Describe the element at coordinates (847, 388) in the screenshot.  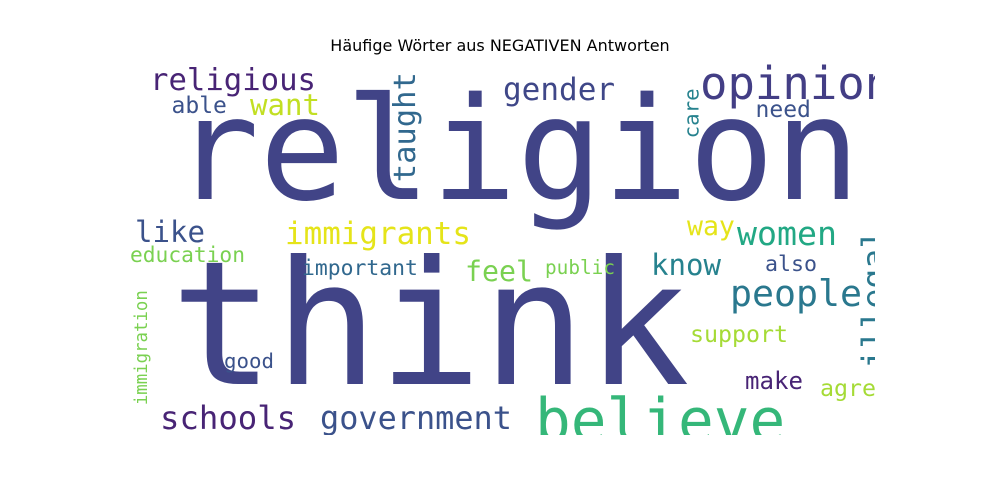
I see `word-agree: agree` at that location.